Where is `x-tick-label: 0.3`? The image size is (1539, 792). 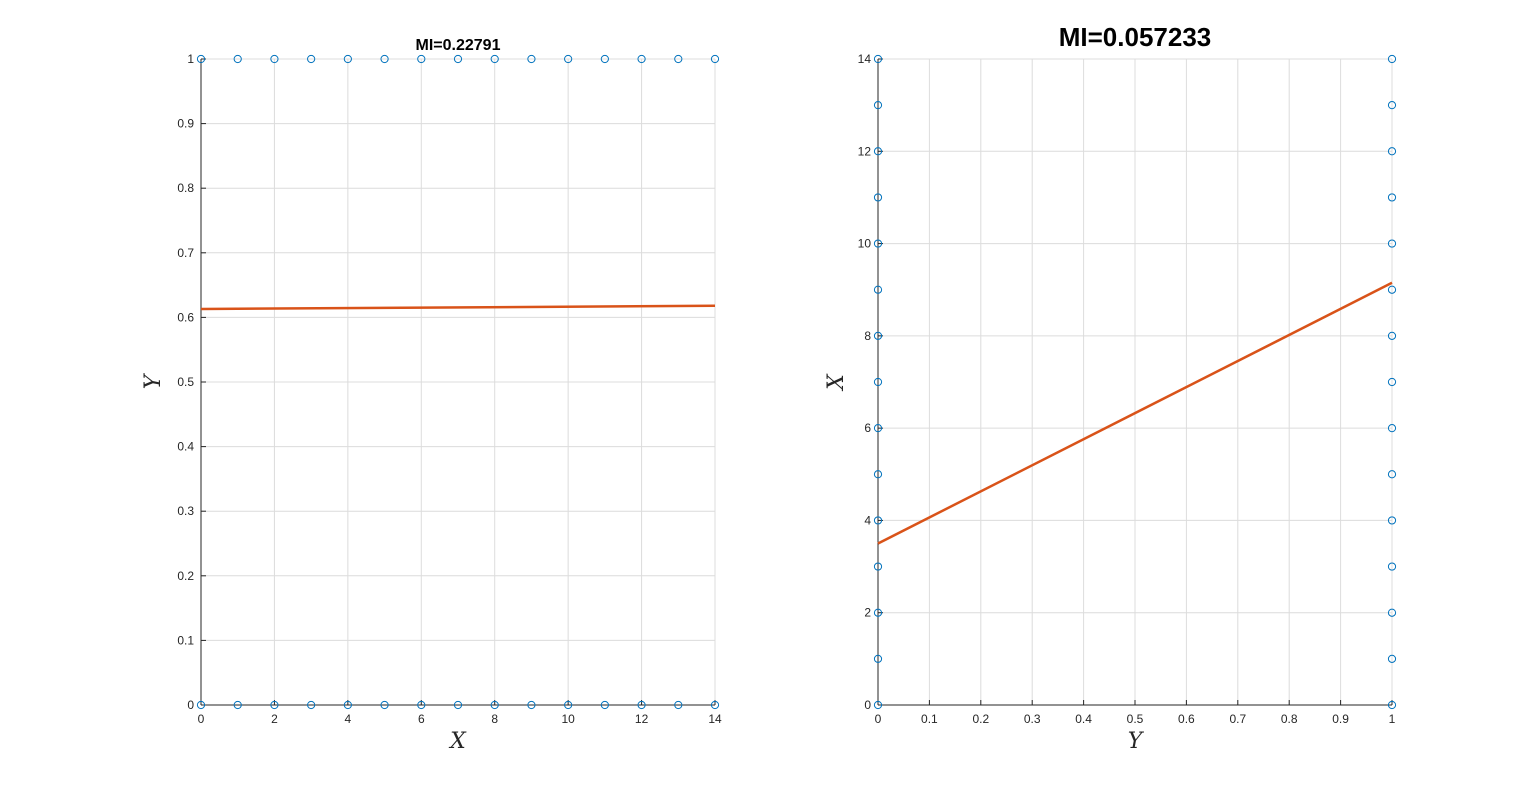
x-tick-label: 0.3 is located at coordinates (1032, 719).